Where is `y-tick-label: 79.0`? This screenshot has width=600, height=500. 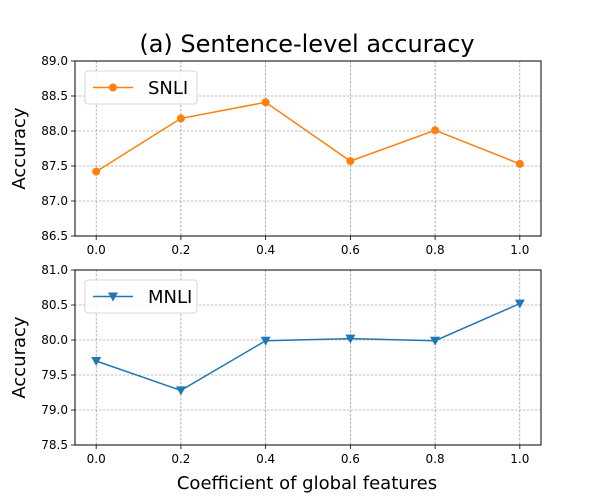 y-tick-label: 79.0 is located at coordinates (54, 410).